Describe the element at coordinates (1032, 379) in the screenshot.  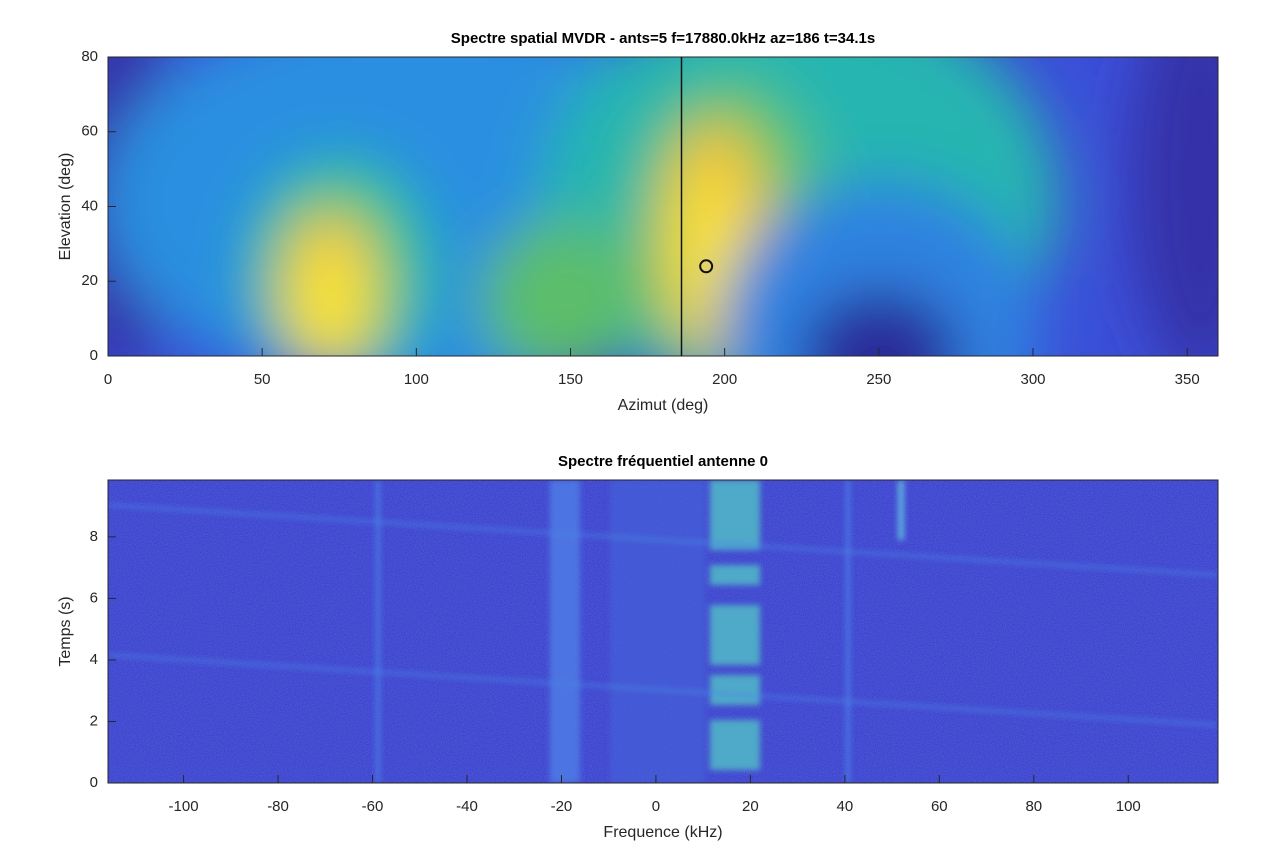
I see `x-tick-label: 300` at that location.